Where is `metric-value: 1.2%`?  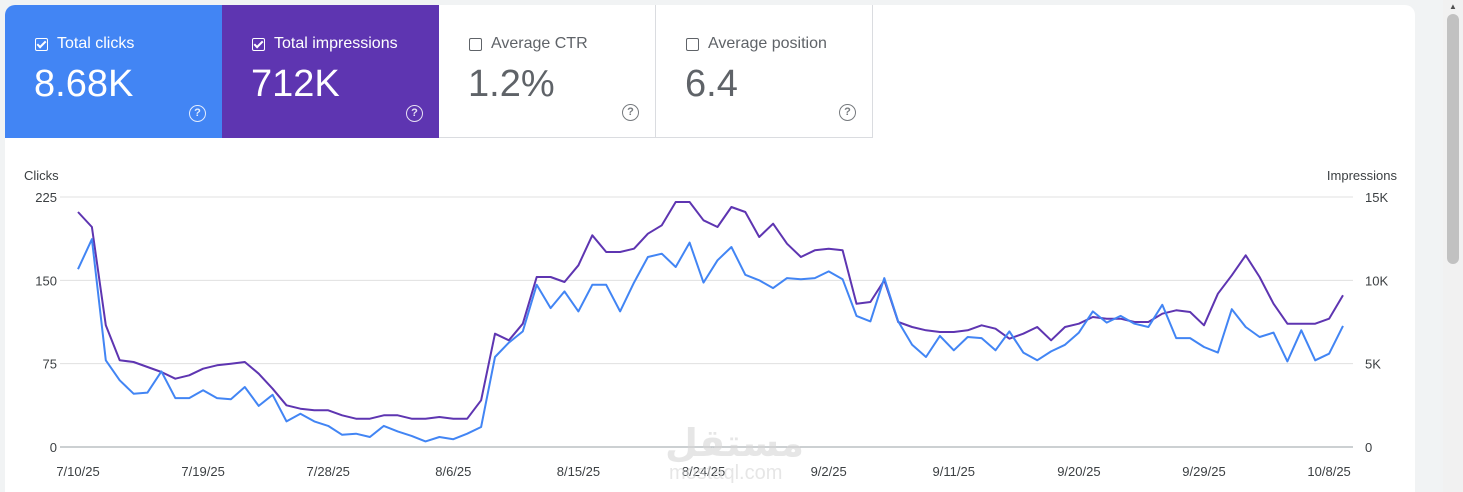
metric-value: 1.2% is located at coordinates (511, 84).